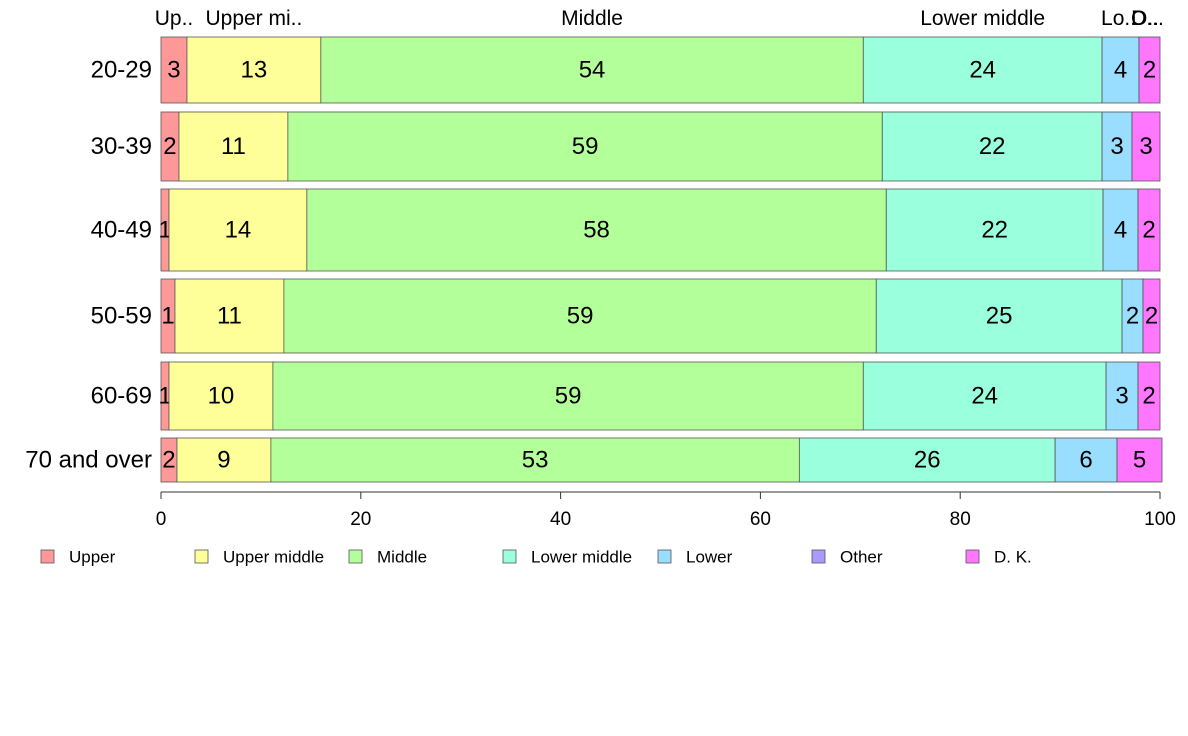 The image size is (1188, 736). Describe the element at coordinates (592, 18) in the screenshot. I see `top-label-middle: Middle` at that location.